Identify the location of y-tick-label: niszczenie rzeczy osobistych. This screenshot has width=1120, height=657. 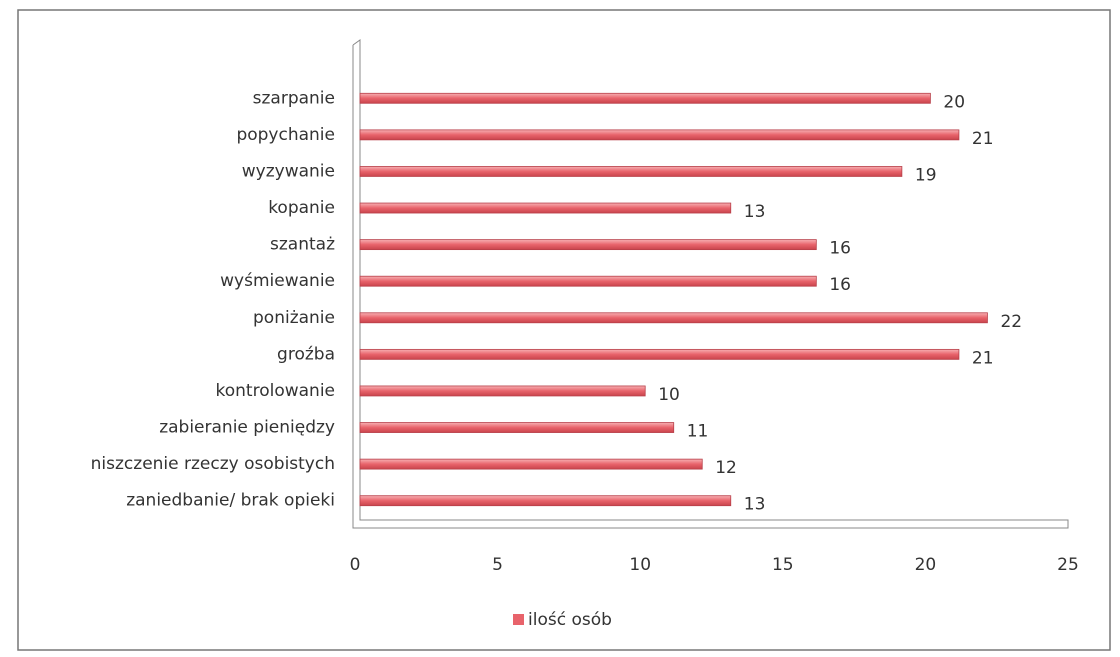
(213, 464).